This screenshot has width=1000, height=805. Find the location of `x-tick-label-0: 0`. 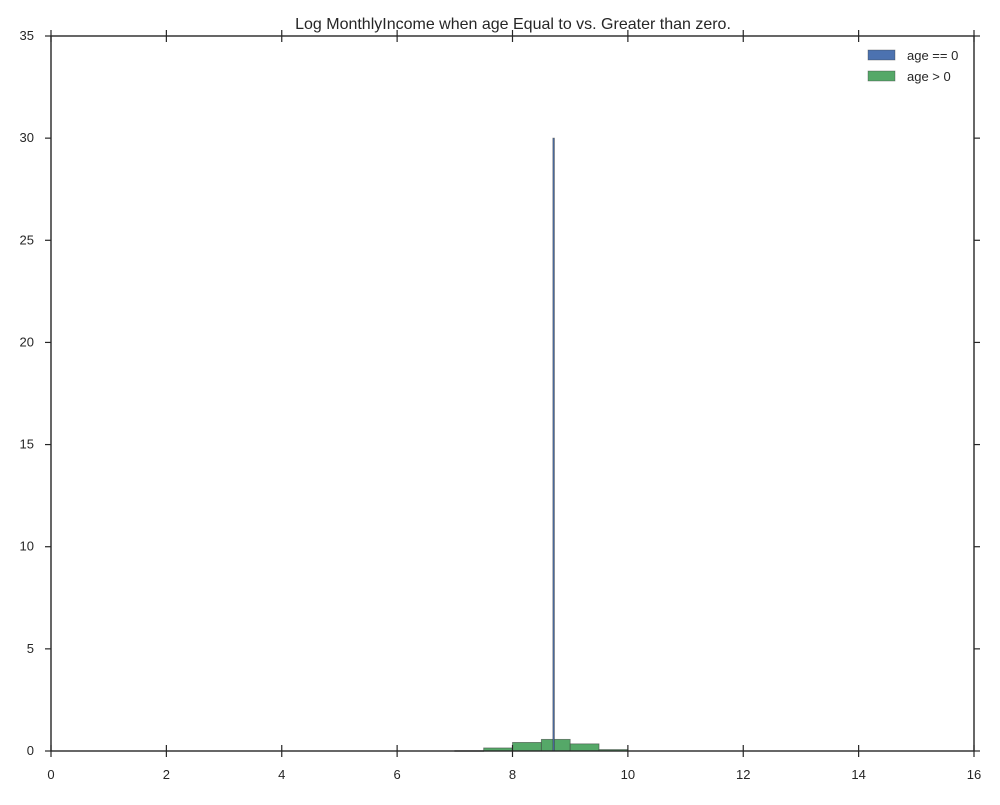

x-tick-label-0: 0 is located at coordinates (50, 774).